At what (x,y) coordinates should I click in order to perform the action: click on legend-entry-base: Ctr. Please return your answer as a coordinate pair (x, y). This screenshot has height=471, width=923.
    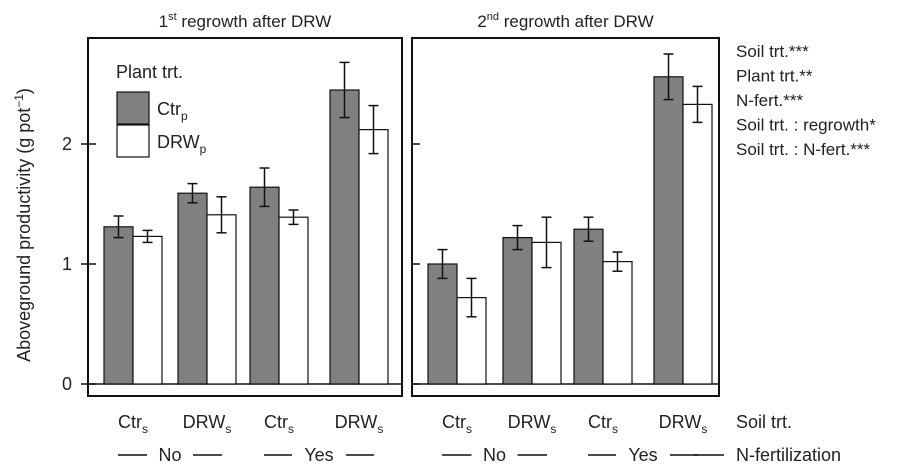
    Looking at the image, I should click on (169, 109).